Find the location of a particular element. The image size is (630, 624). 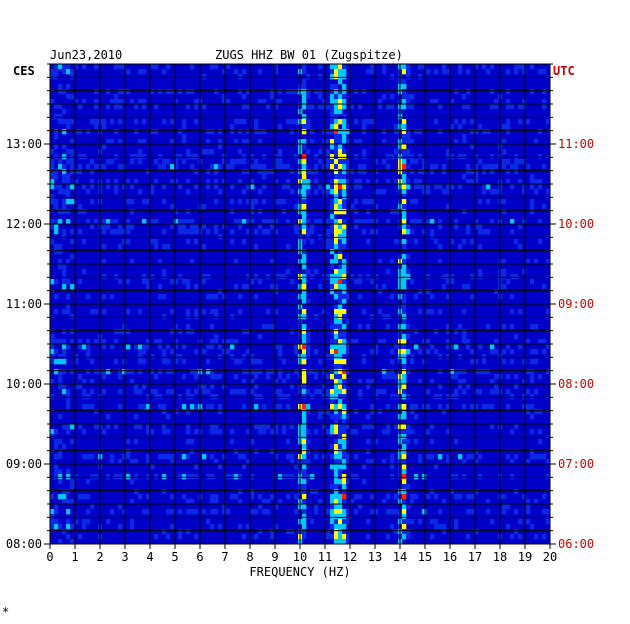

right-time-label: 11:00 is located at coordinates (576, 144).